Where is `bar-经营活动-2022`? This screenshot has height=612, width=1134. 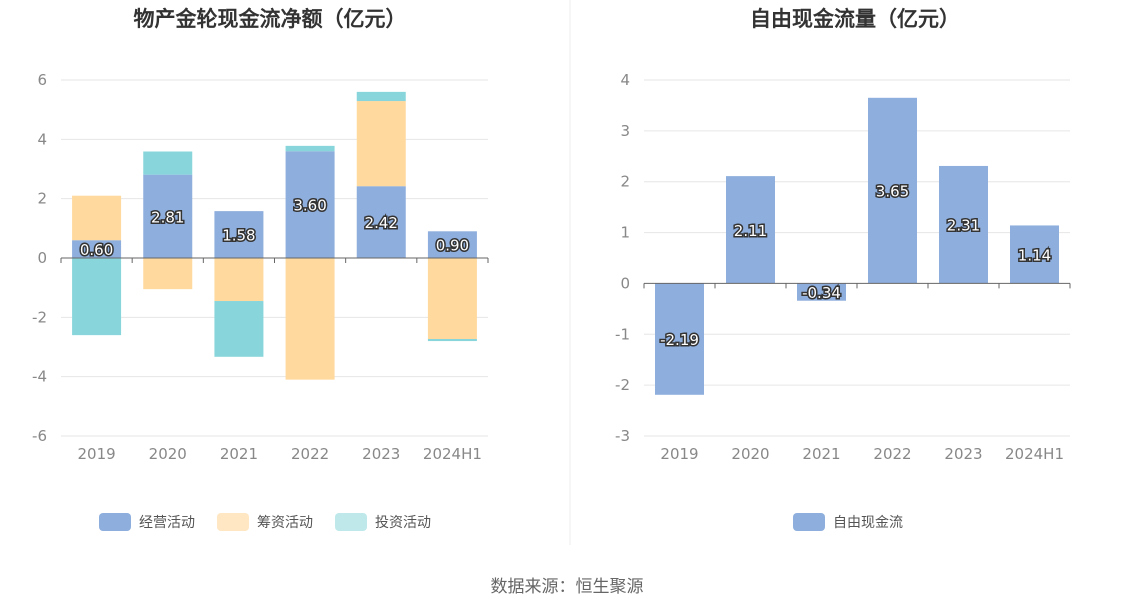 bar-经营活动-2022 is located at coordinates (310, 204).